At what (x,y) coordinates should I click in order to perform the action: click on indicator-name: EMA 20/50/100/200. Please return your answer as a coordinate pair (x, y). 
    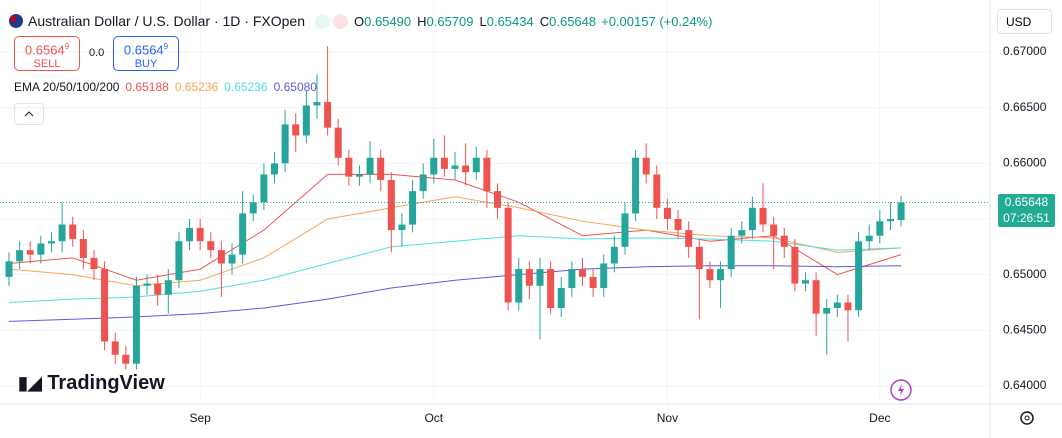
    Looking at the image, I should click on (67, 87).